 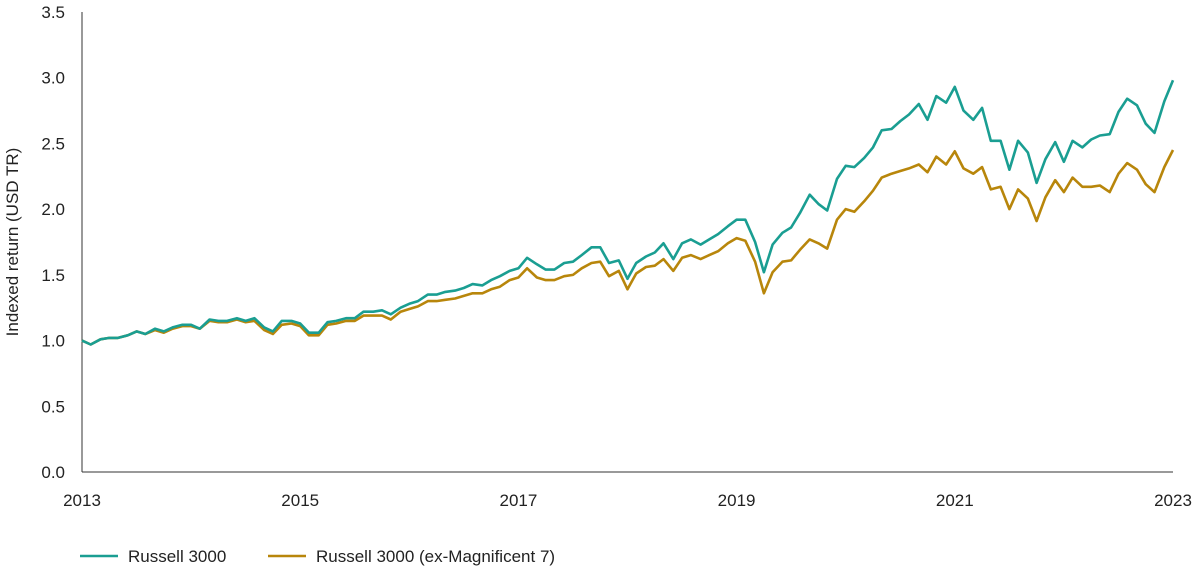 What do you see at coordinates (53, 78) in the screenshot?
I see `y-tick-label: 3.0` at bounding box center [53, 78].